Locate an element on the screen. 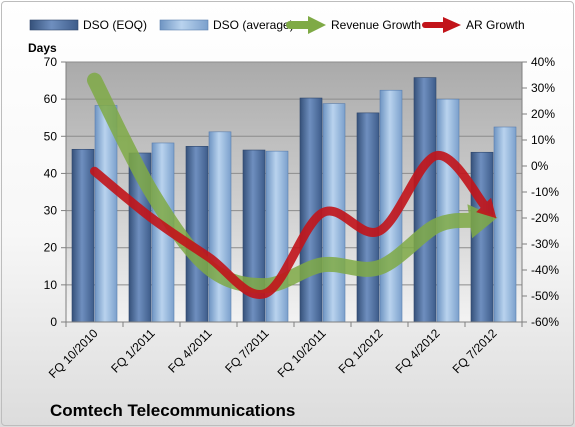 The image size is (575, 427). revenue-growth-arrowhead is located at coordinates (482, 221).